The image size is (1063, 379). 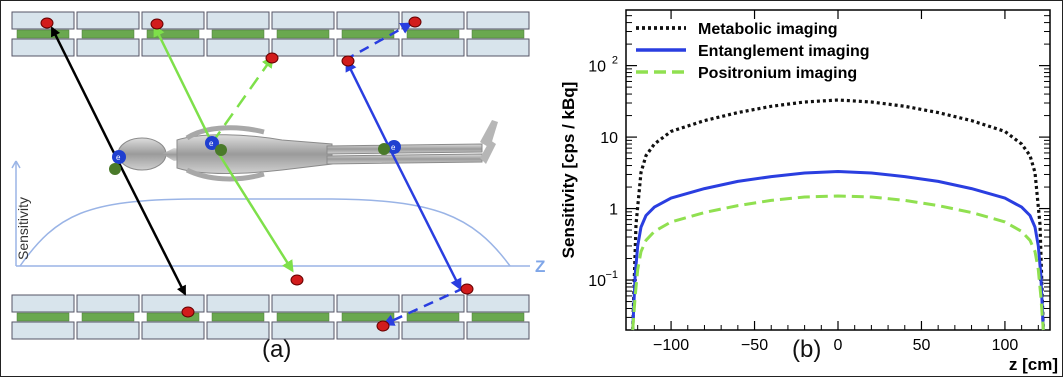 What do you see at coordinates (489, 134) in the screenshot?
I see `foot-upper` at bounding box center [489, 134].